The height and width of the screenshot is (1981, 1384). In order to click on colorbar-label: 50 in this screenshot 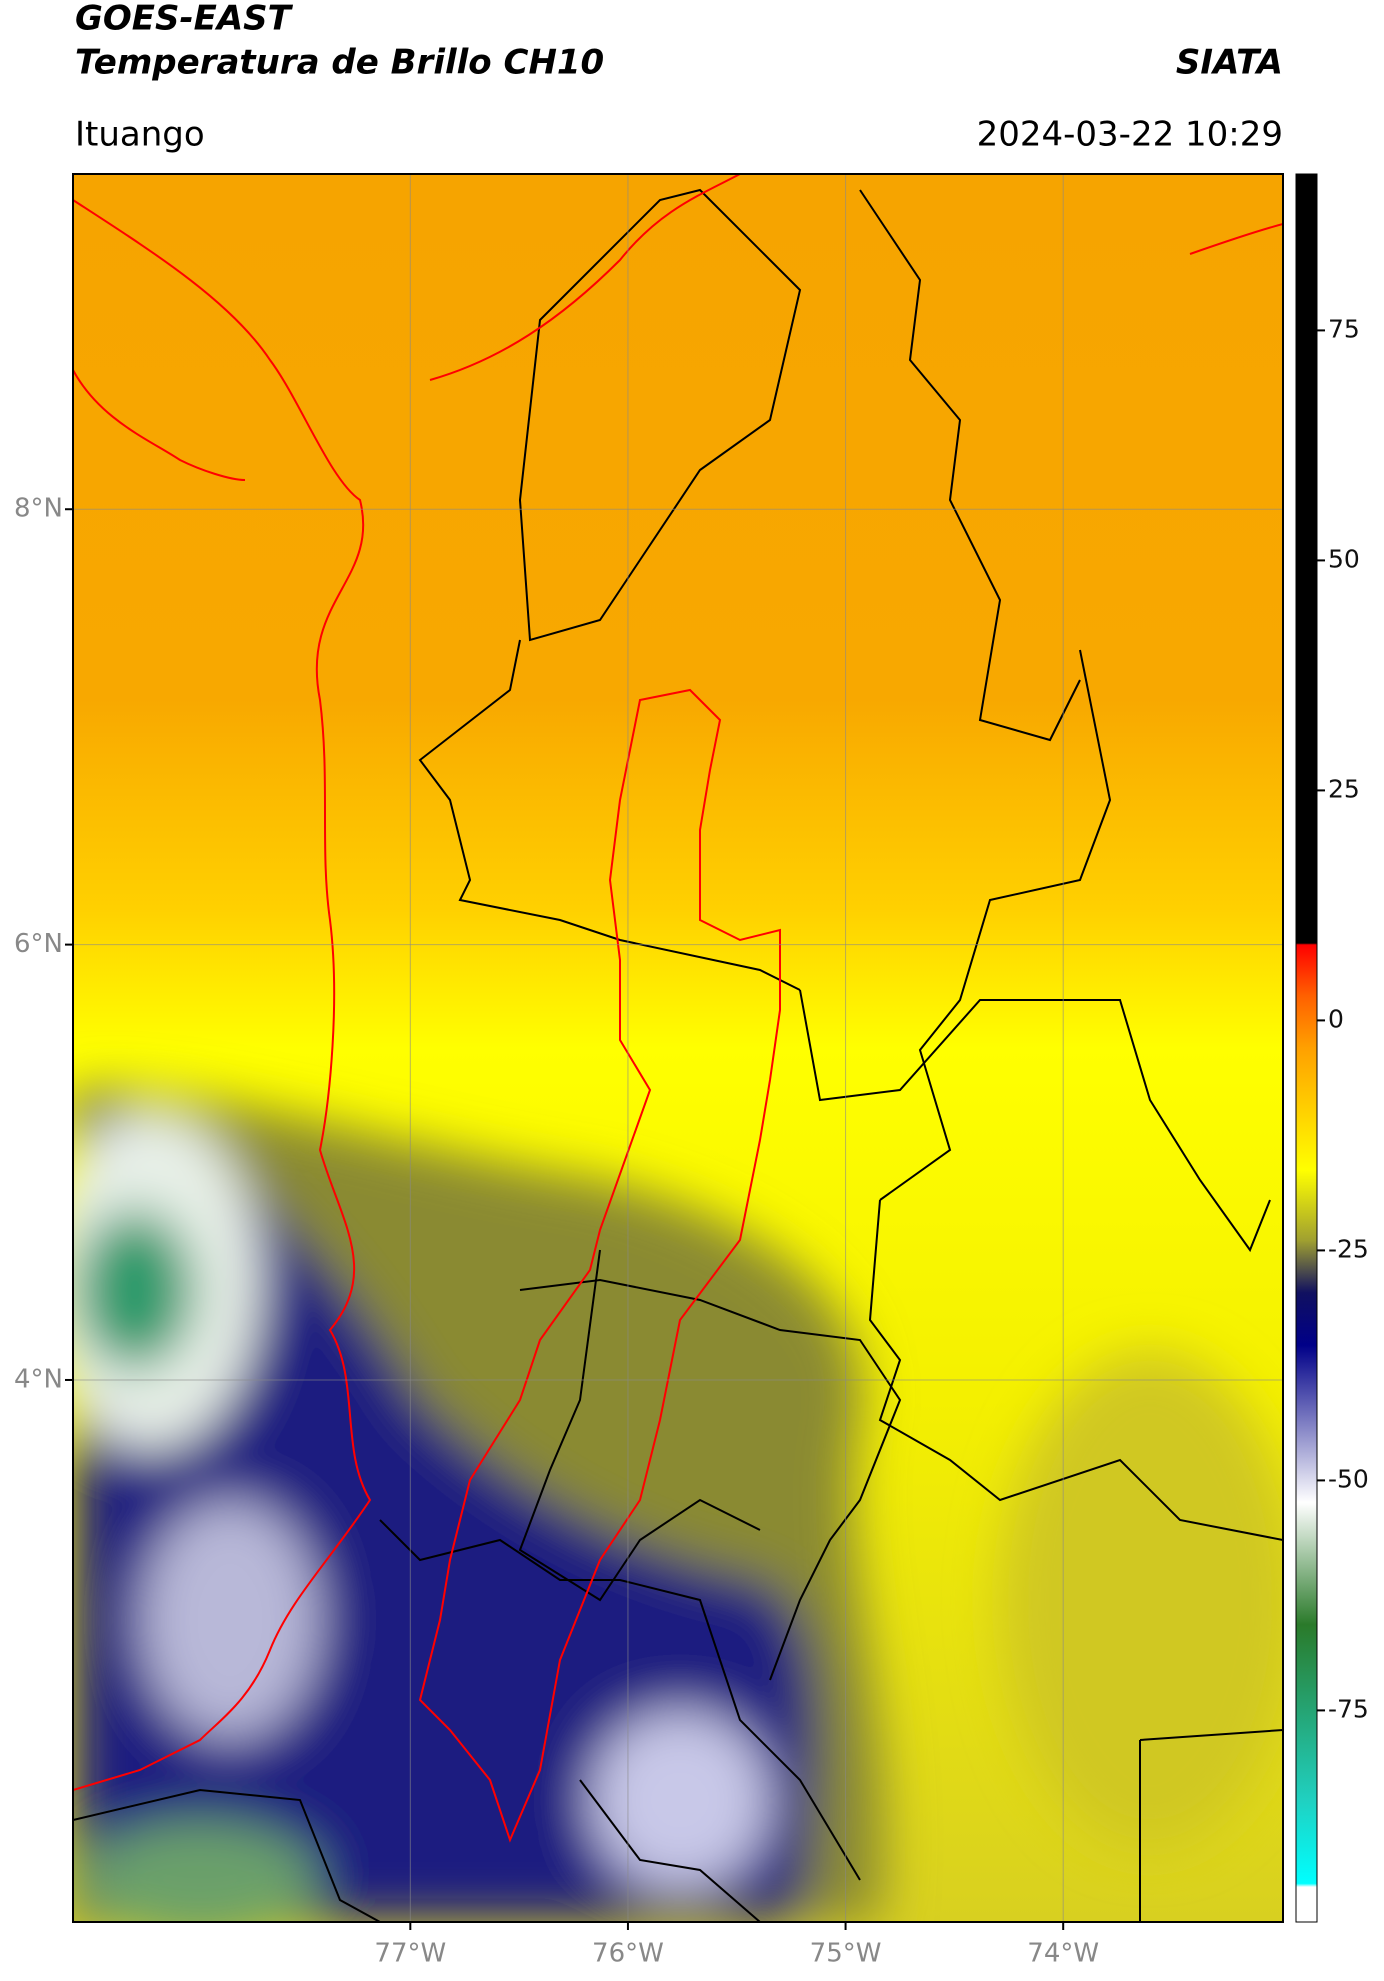, I will do `click(1344, 558)`.